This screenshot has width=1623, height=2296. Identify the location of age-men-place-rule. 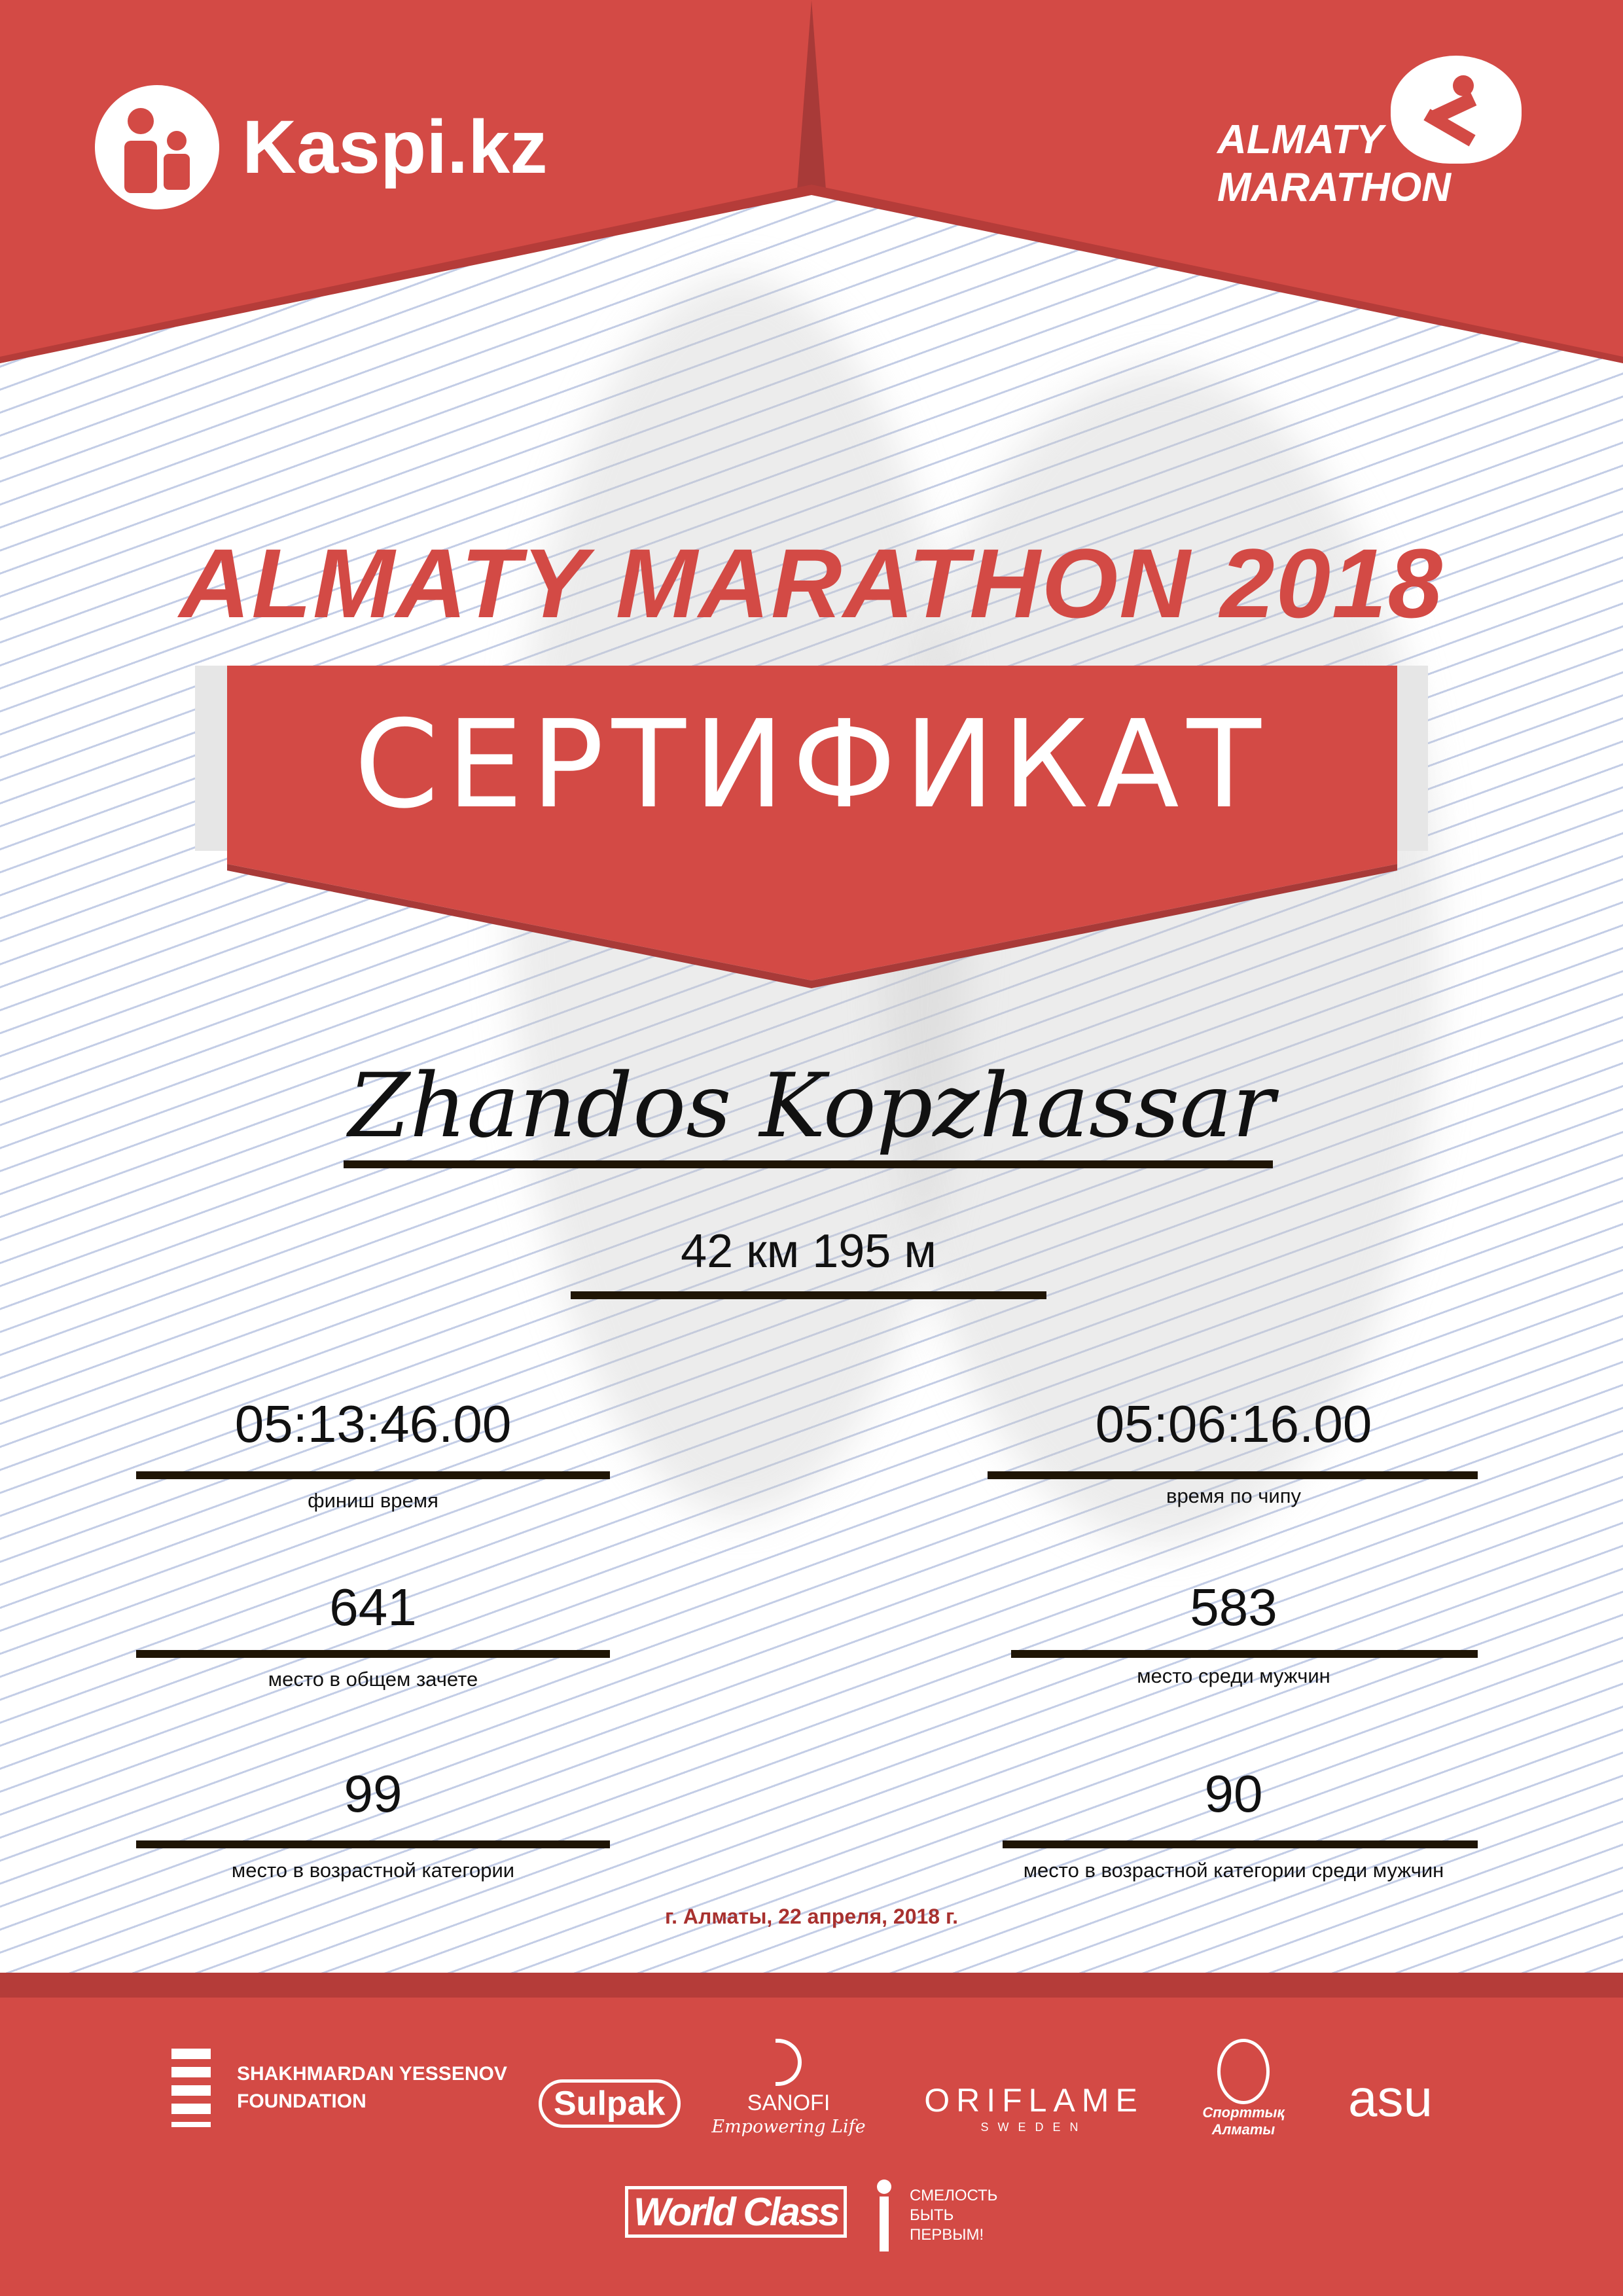
(1240, 1844).